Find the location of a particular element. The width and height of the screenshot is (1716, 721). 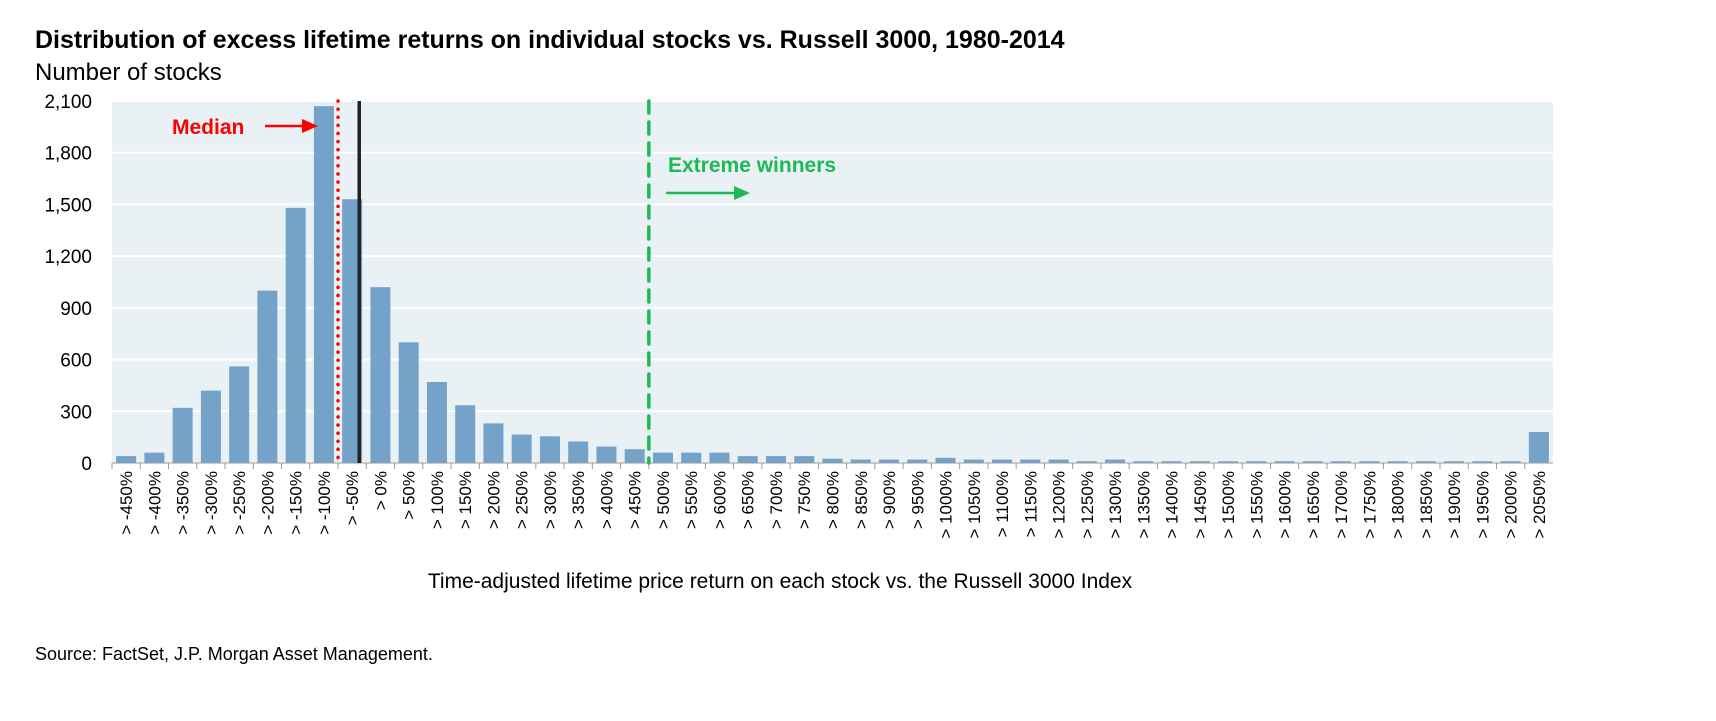

chart-subtitle: Number of stocks is located at coordinates (128, 72).